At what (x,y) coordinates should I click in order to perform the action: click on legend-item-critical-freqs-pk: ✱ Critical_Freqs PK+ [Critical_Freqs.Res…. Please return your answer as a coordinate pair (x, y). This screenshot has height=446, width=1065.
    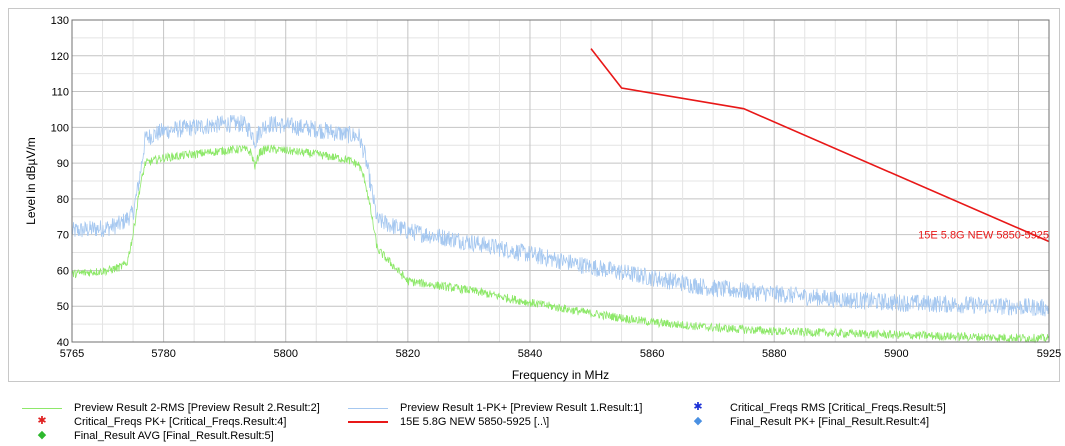
    Looking at the image, I should click on (153, 421).